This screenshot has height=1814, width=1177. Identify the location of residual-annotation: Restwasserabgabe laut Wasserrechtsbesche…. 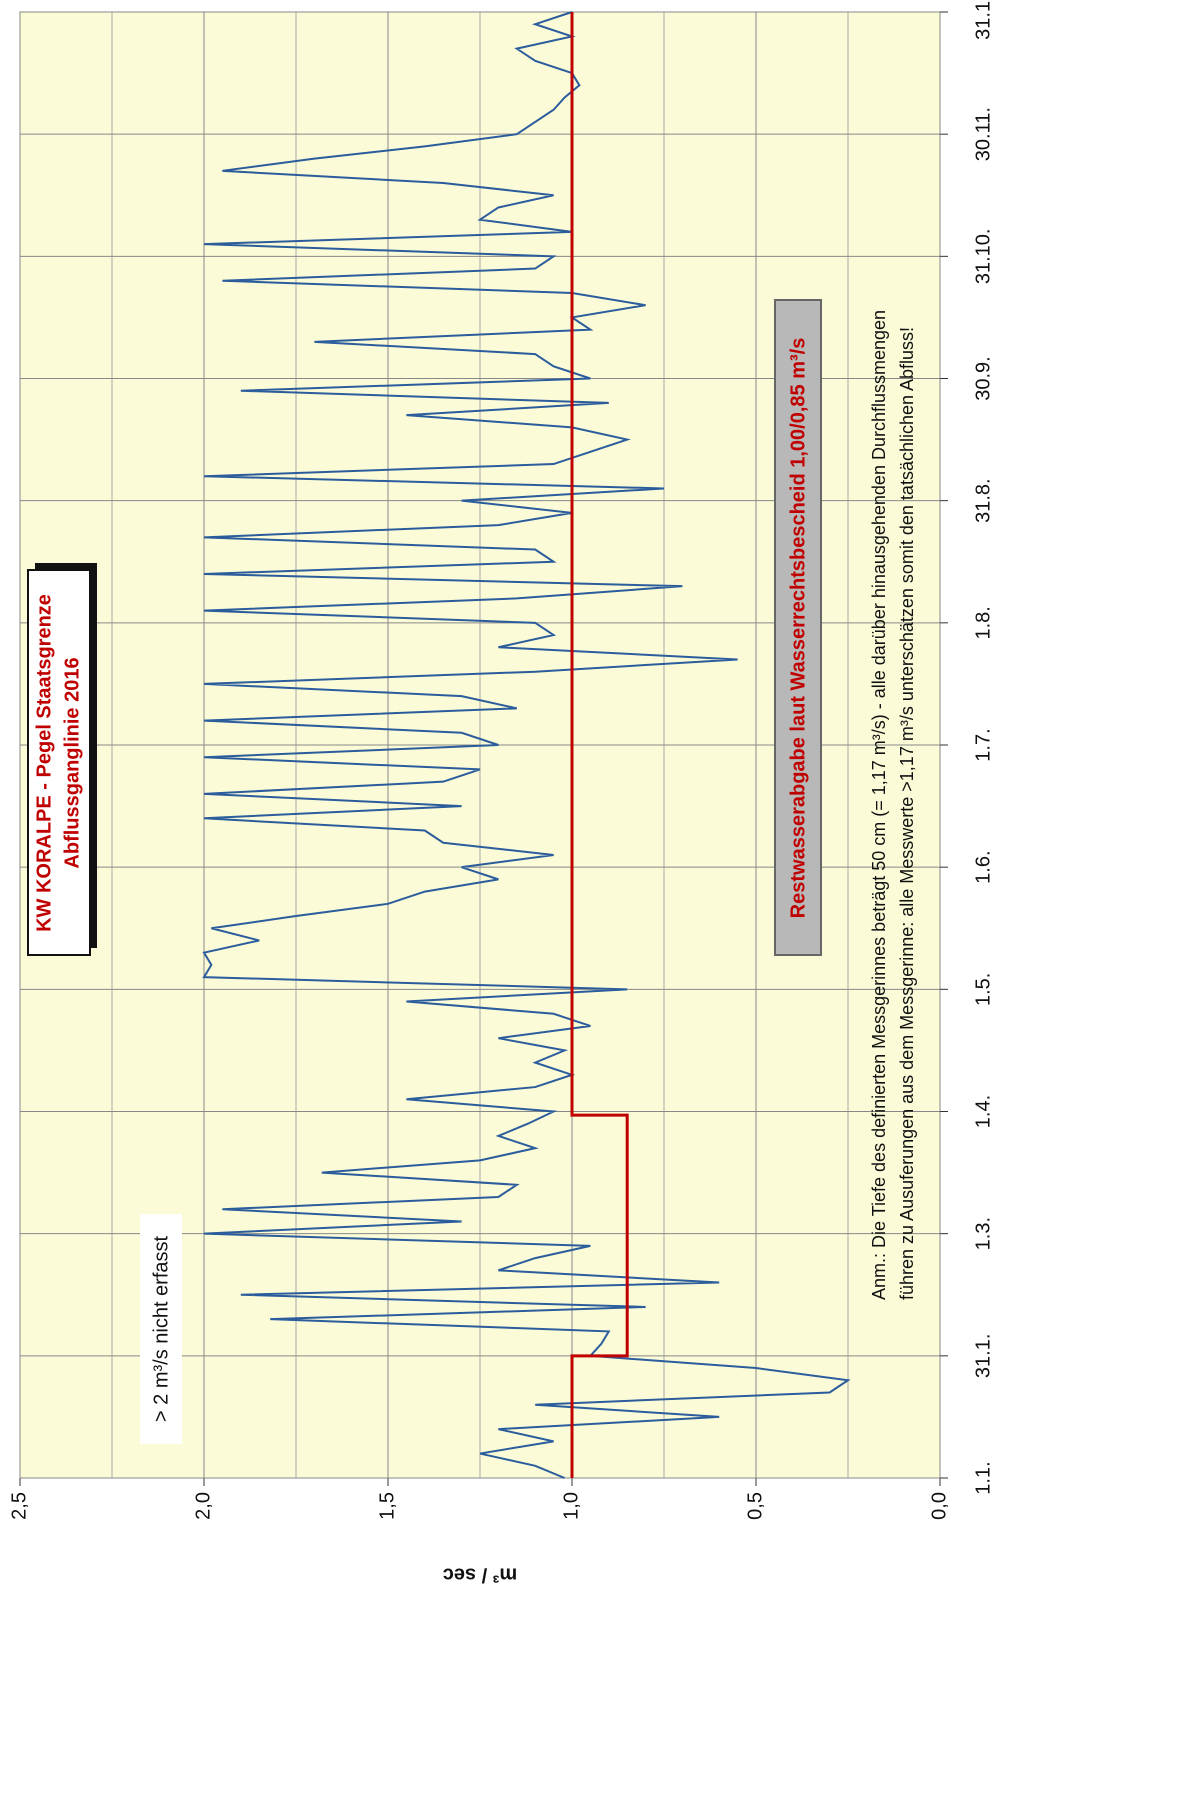
(798, 628).